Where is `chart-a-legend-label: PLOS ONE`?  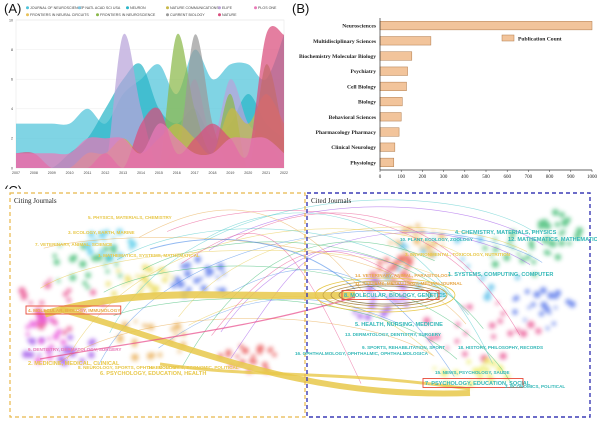
chart-a-legend-label: PLOS ONE is located at coordinates (267, 8).